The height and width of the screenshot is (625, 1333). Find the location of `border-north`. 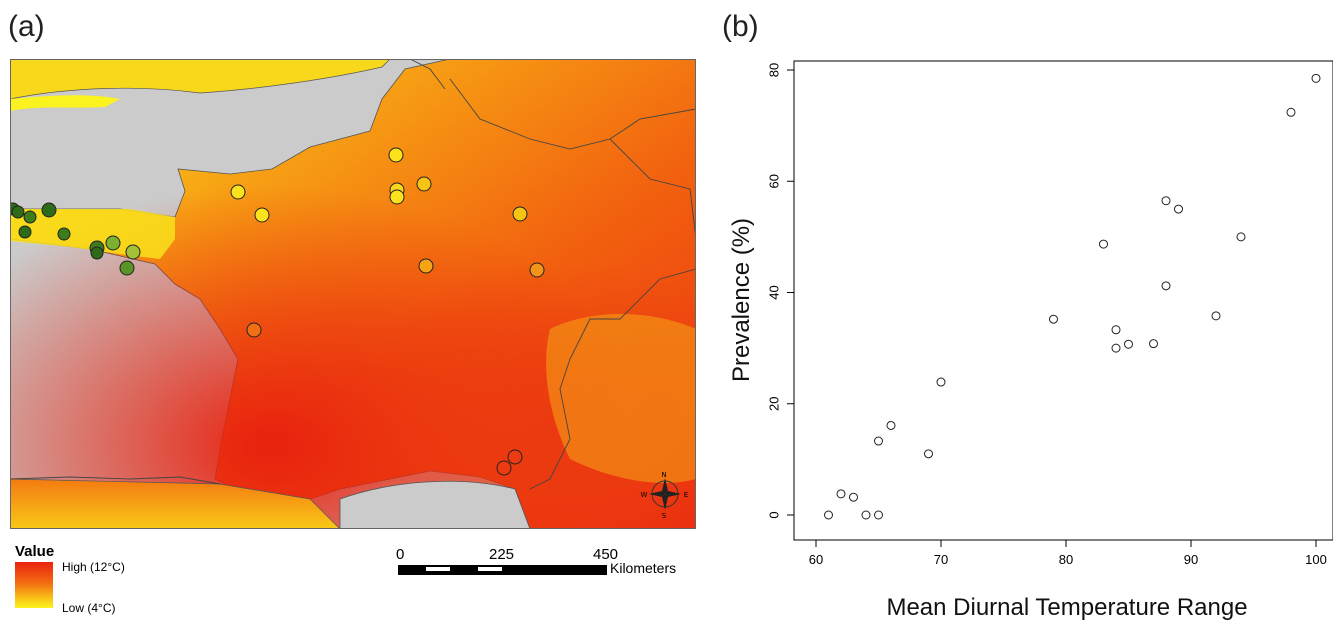

border-north is located at coordinates (572, 114).